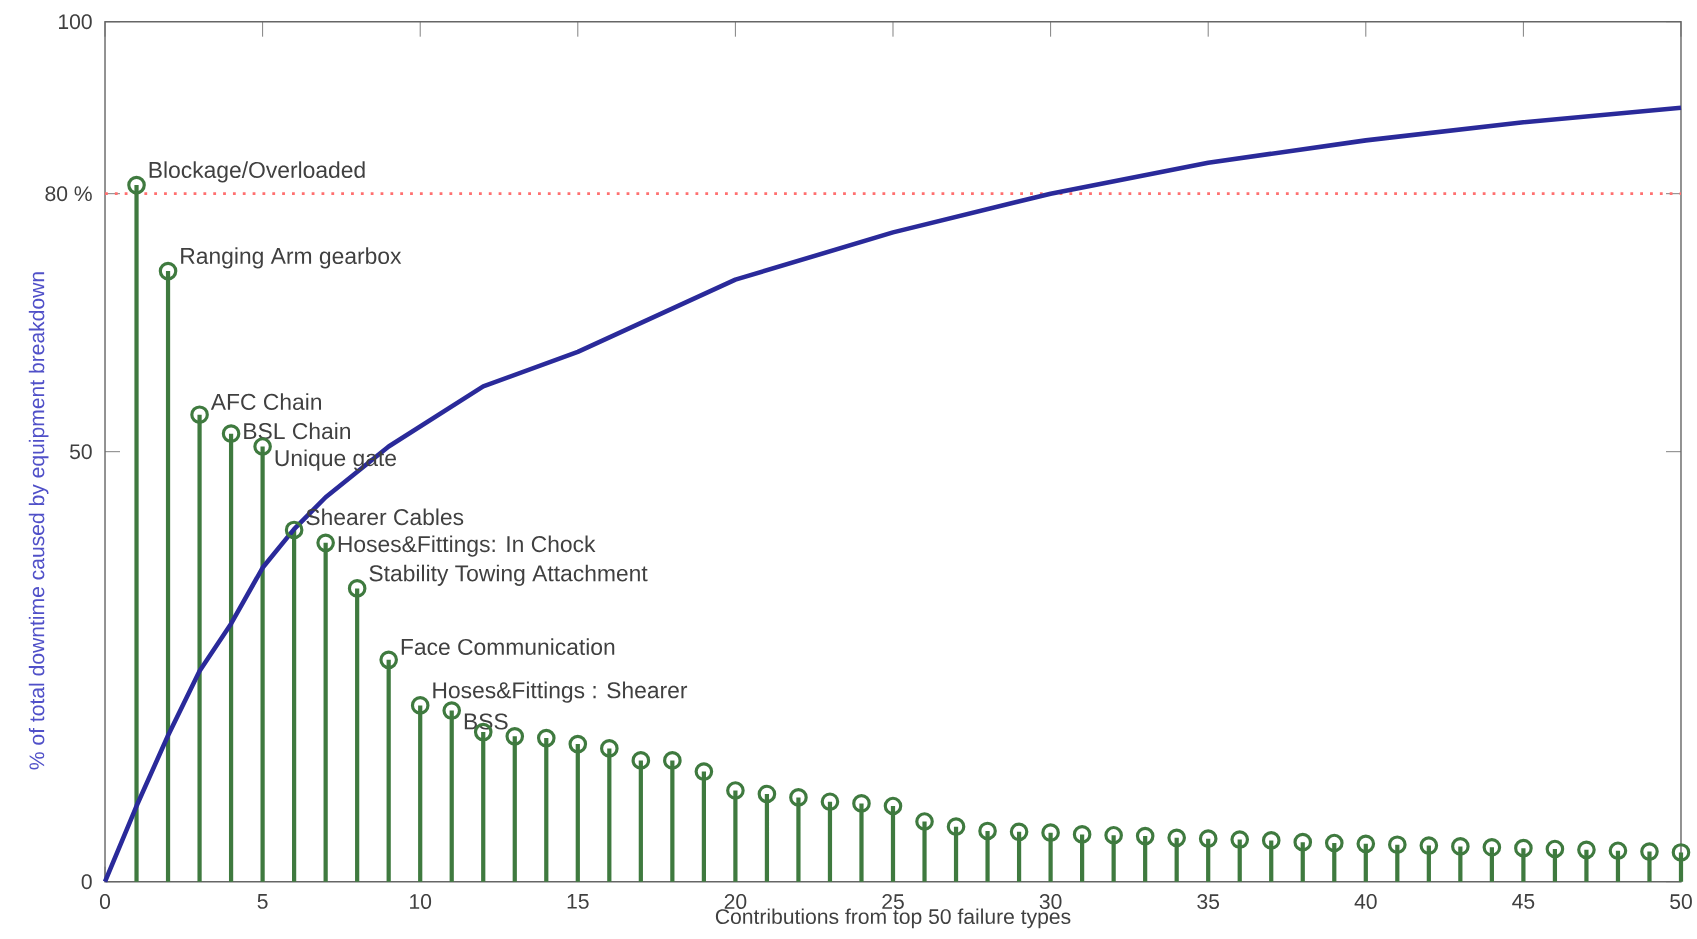 This screenshot has height=939, width=1697. I want to click on annotation: BSL Chain, so click(297, 431).